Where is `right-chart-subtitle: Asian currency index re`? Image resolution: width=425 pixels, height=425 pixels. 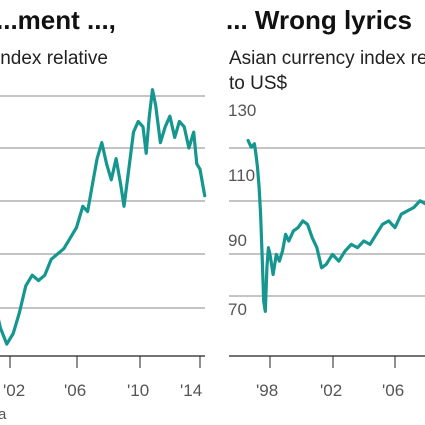
right-chart-subtitle: Asian currency index re is located at coordinates (327, 58).